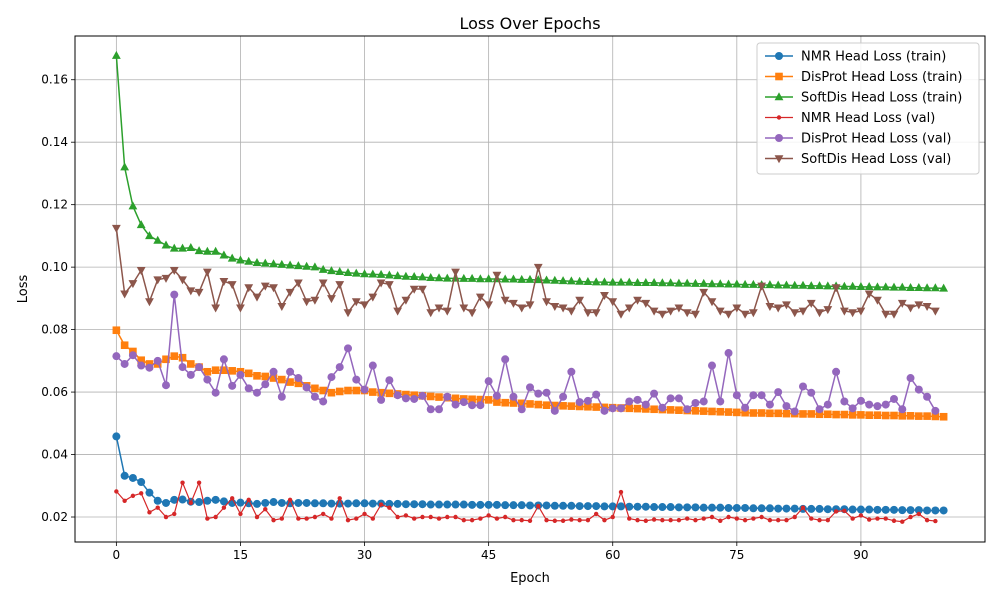 The width and height of the screenshot is (1000, 604). Describe the element at coordinates (491, 552) in the screenshot. I see `x-axis-ticks: 0 15 30 45 60 75 90` at that location.